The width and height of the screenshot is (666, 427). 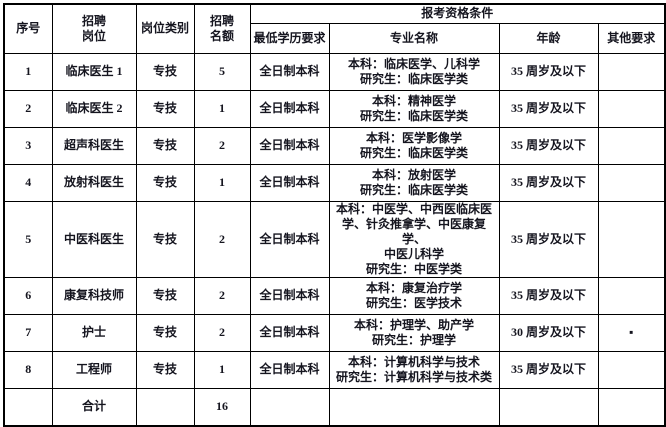 I want to click on cell-position: 工程师, so click(x=94, y=369).